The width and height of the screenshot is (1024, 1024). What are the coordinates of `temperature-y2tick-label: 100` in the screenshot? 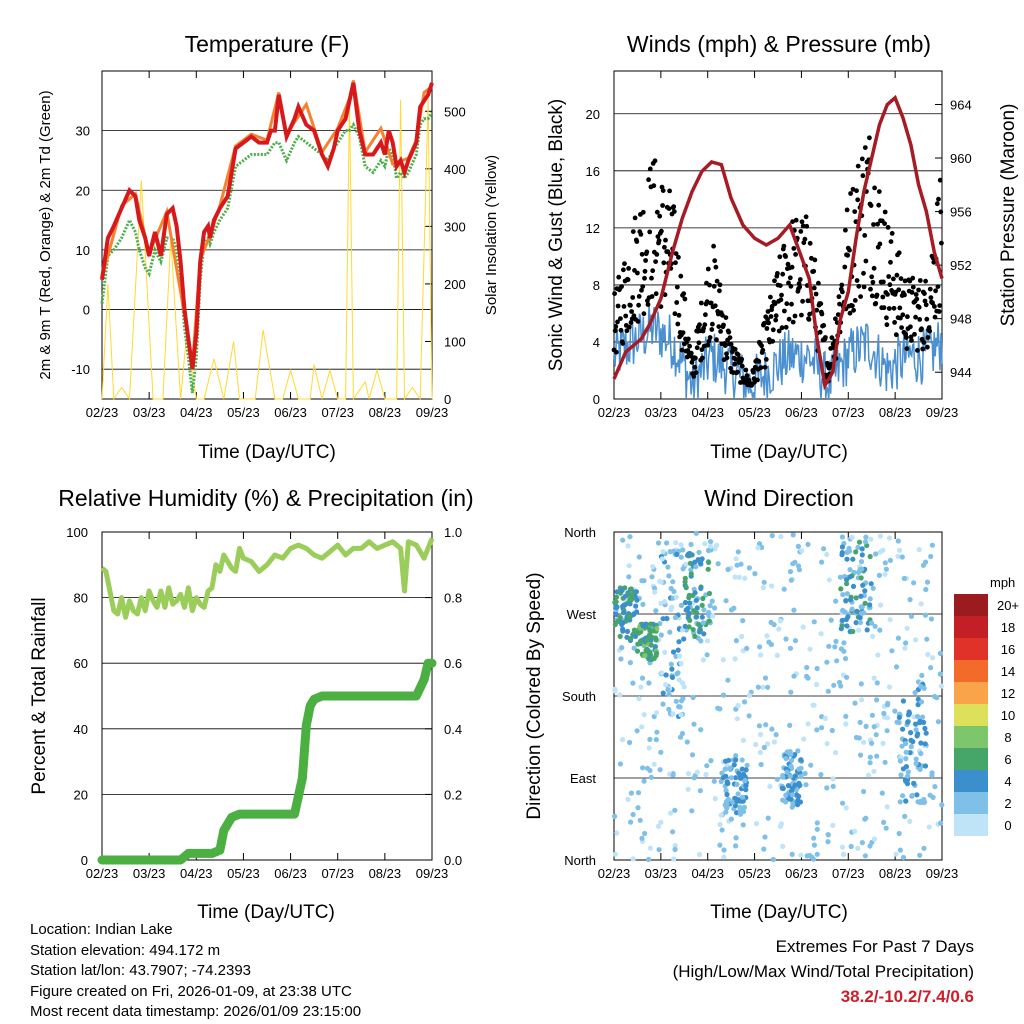 It's located at (455, 341).